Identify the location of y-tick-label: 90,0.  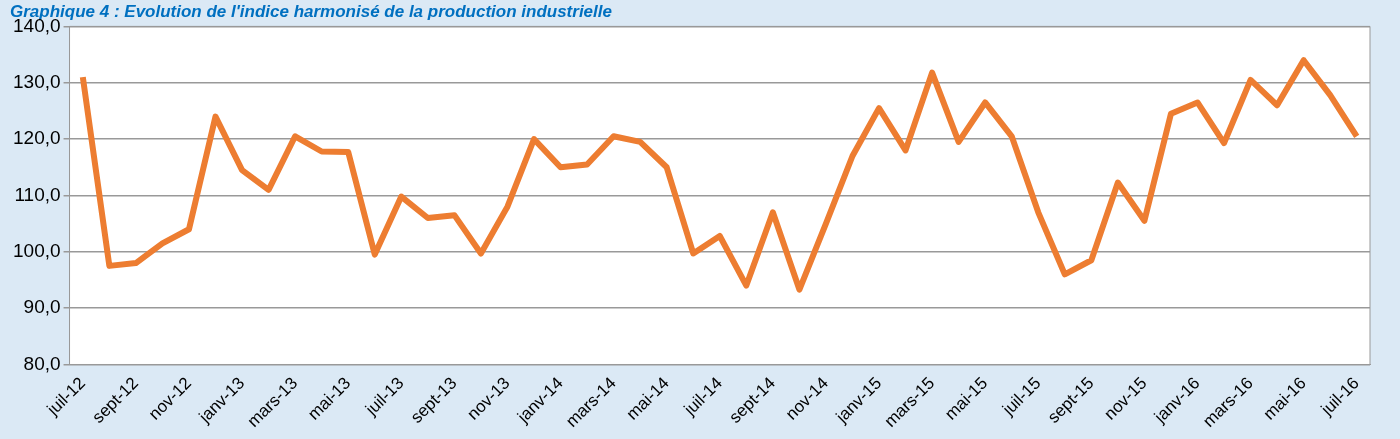
(42, 307).